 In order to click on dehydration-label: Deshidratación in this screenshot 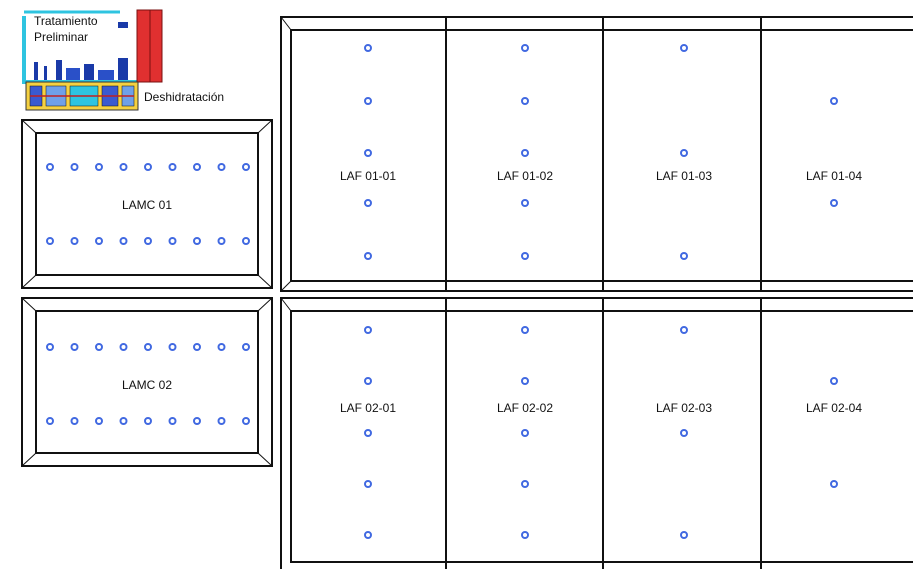, I will do `click(184, 97)`.